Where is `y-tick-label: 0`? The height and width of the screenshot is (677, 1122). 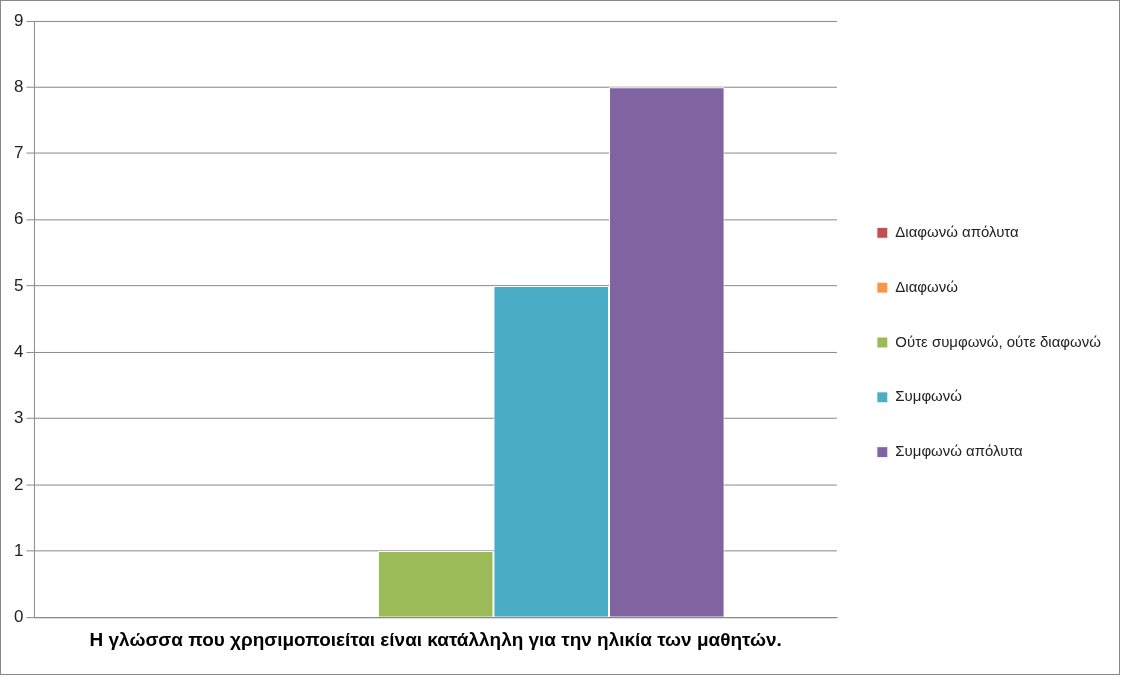 y-tick-label: 0 is located at coordinates (18, 617).